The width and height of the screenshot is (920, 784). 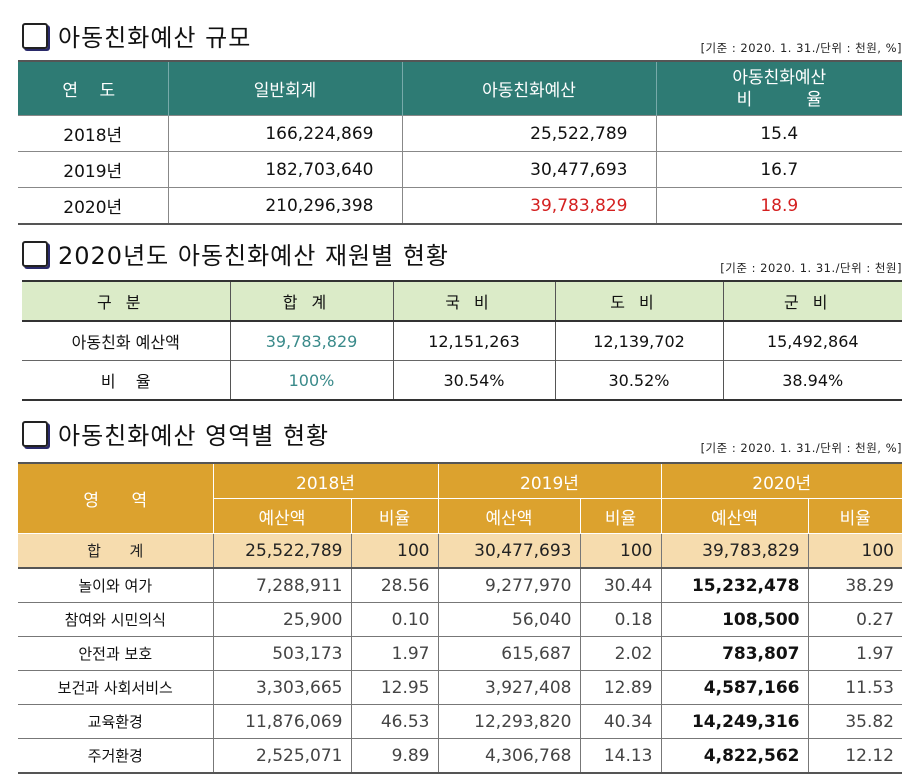 I want to click on area-label: 교육환경, so click(x=116, y=721).